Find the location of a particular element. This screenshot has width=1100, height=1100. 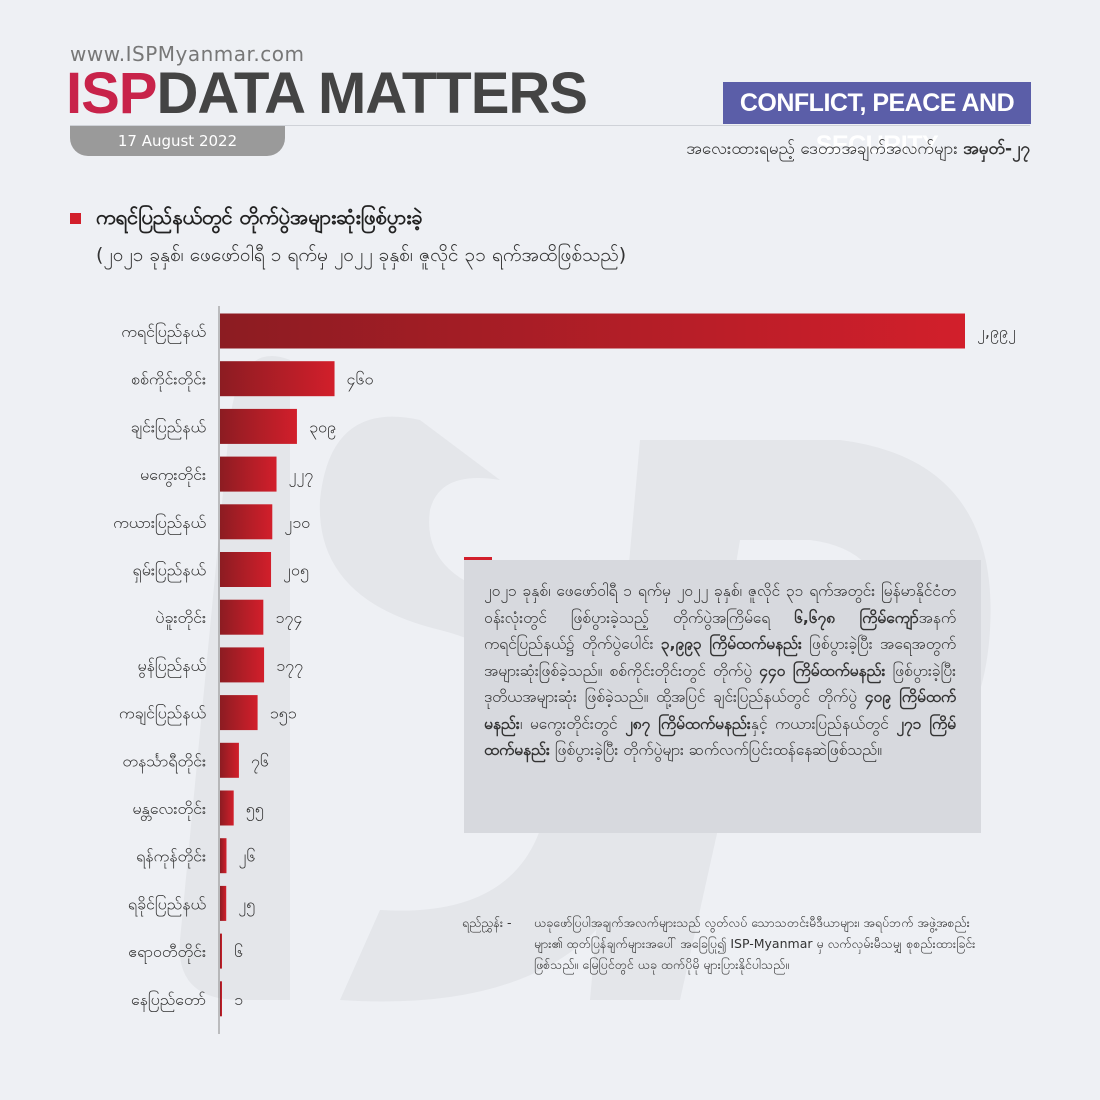

logo-isp-text: ISP is located at coordinates (111, 93).